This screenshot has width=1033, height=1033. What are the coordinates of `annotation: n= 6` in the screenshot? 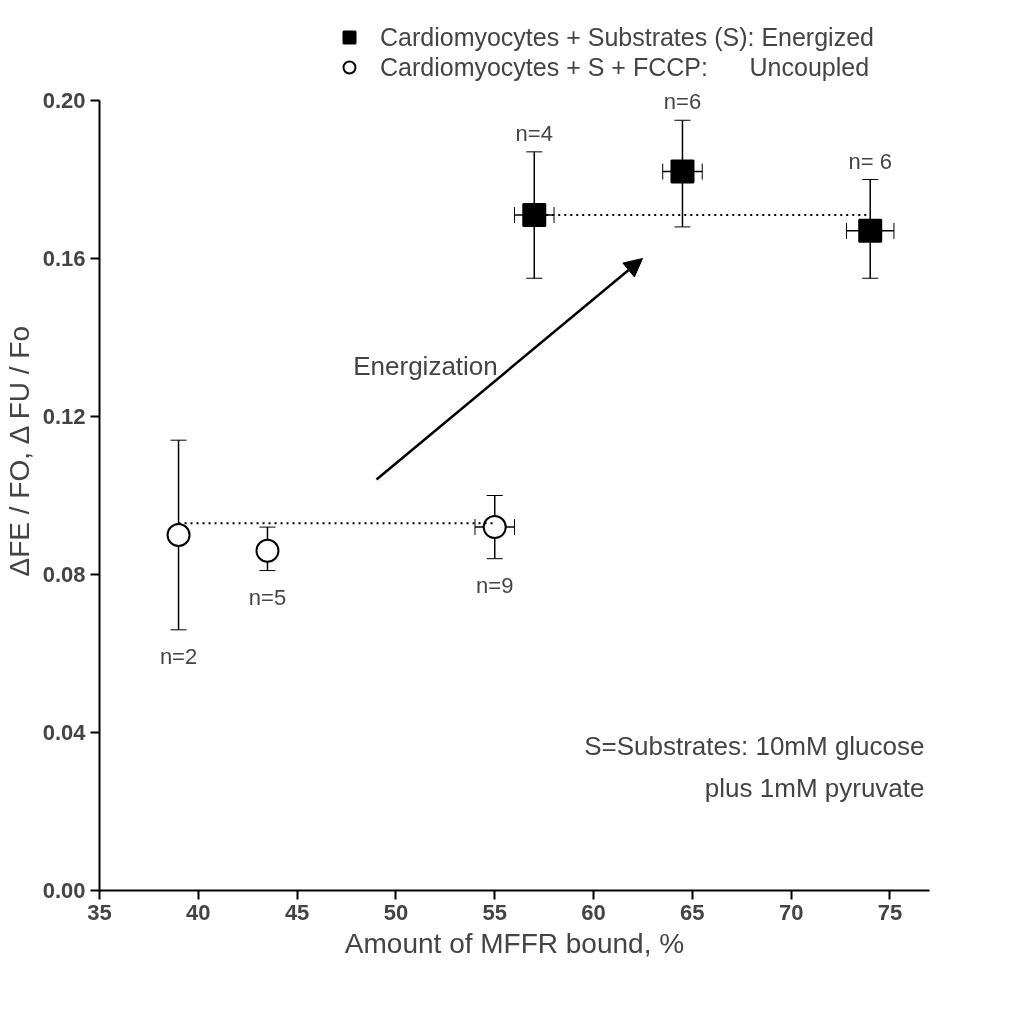 It's located at (870, 161).